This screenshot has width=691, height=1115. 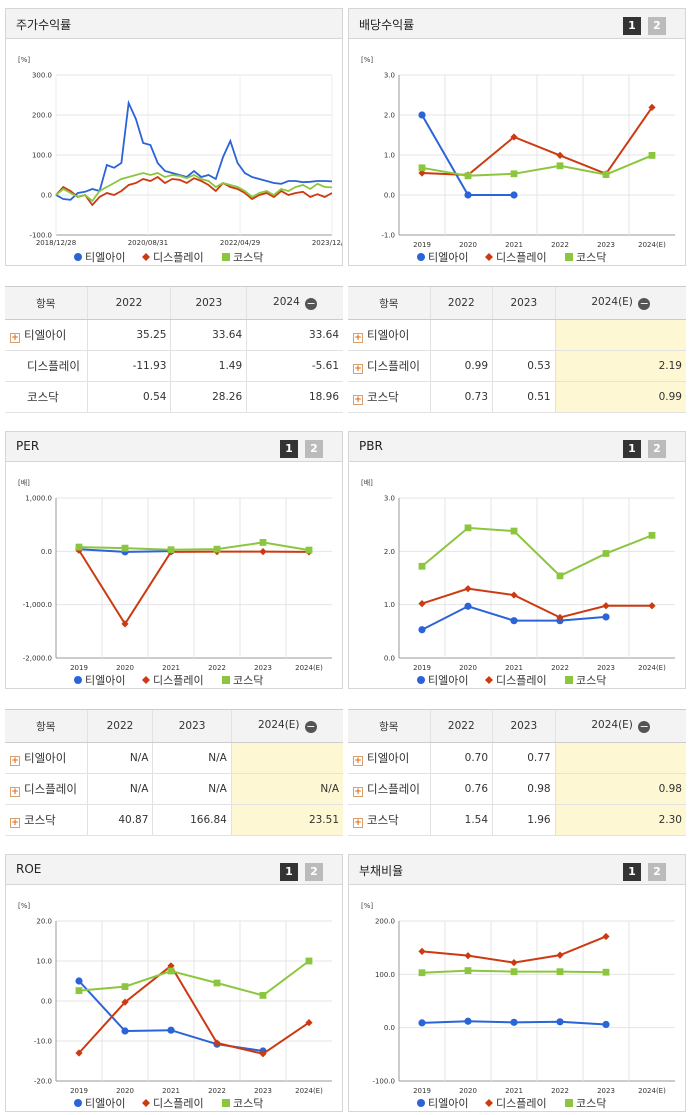 What do you see at coordinates (174, 24) in the screenshot?
I see `panel-header: 주가수익률` at bounding box center [174, 24].